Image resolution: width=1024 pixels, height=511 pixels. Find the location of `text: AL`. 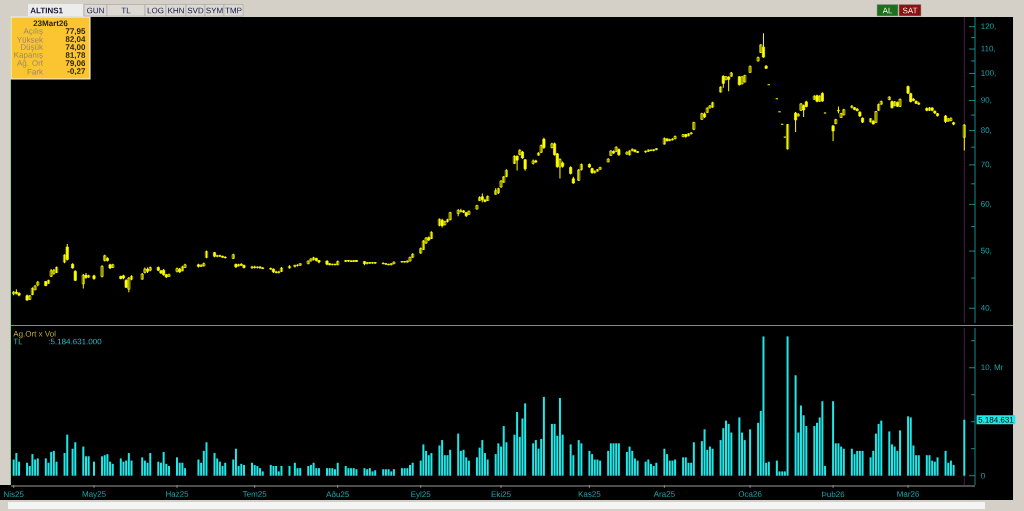

text: AL is located at coordinates (887, 10).